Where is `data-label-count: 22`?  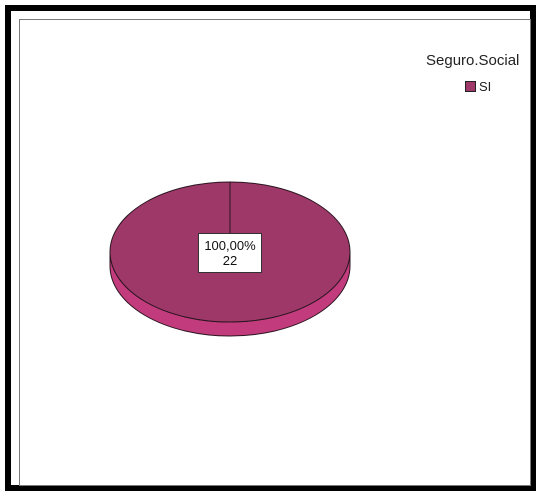
data-label-count: 22 is located at coordinates (230, 260).